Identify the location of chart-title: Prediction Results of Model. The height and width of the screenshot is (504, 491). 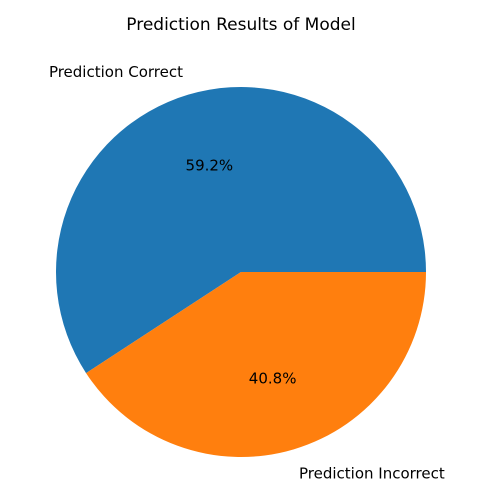
(240, 25).